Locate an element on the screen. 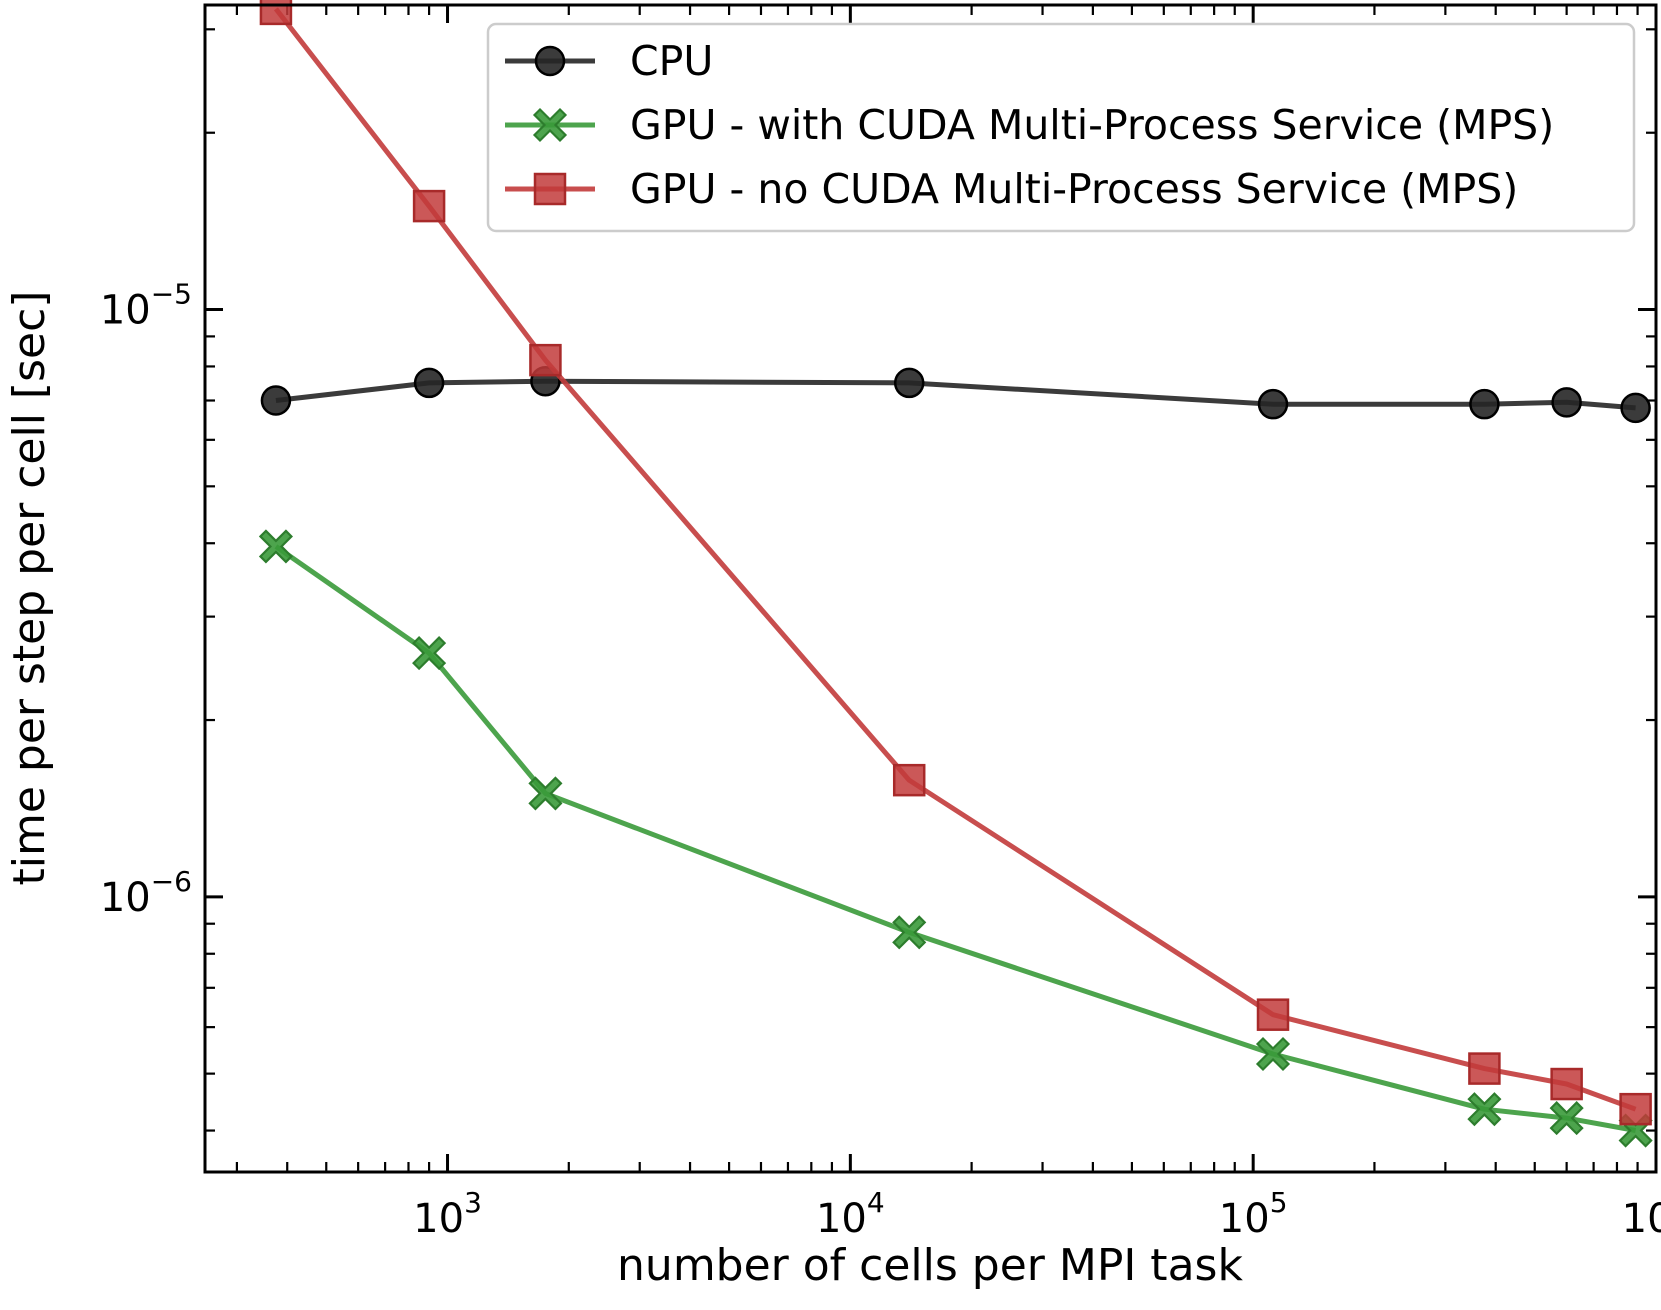  y-axis-label: time per step per cell [sec] is located at coordinates (29, 588).